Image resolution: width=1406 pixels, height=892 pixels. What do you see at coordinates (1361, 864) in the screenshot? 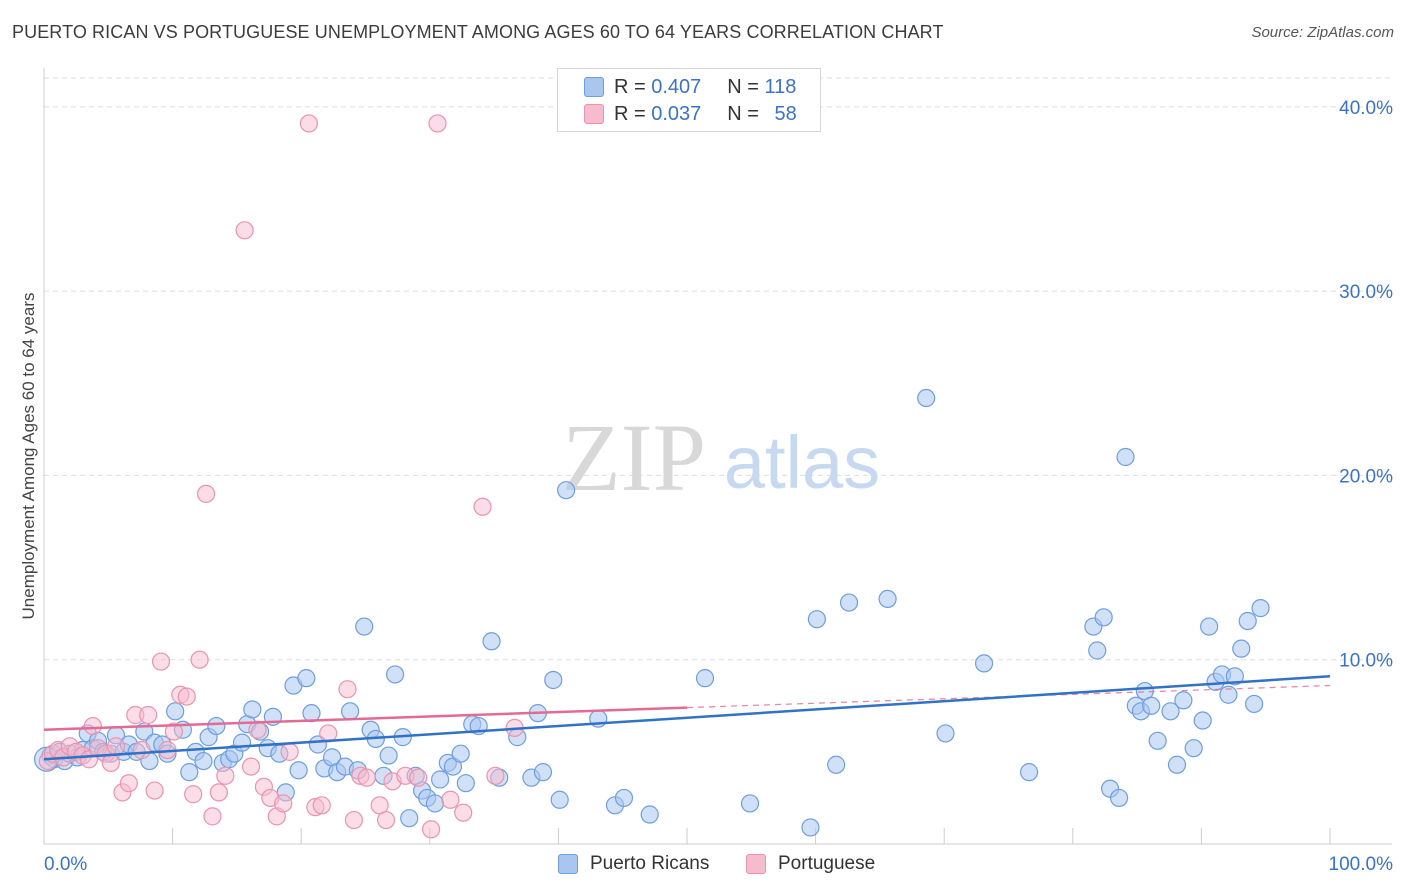
I see `x-tick-label-max: 100.0%` at bounding box center [1361, 864].